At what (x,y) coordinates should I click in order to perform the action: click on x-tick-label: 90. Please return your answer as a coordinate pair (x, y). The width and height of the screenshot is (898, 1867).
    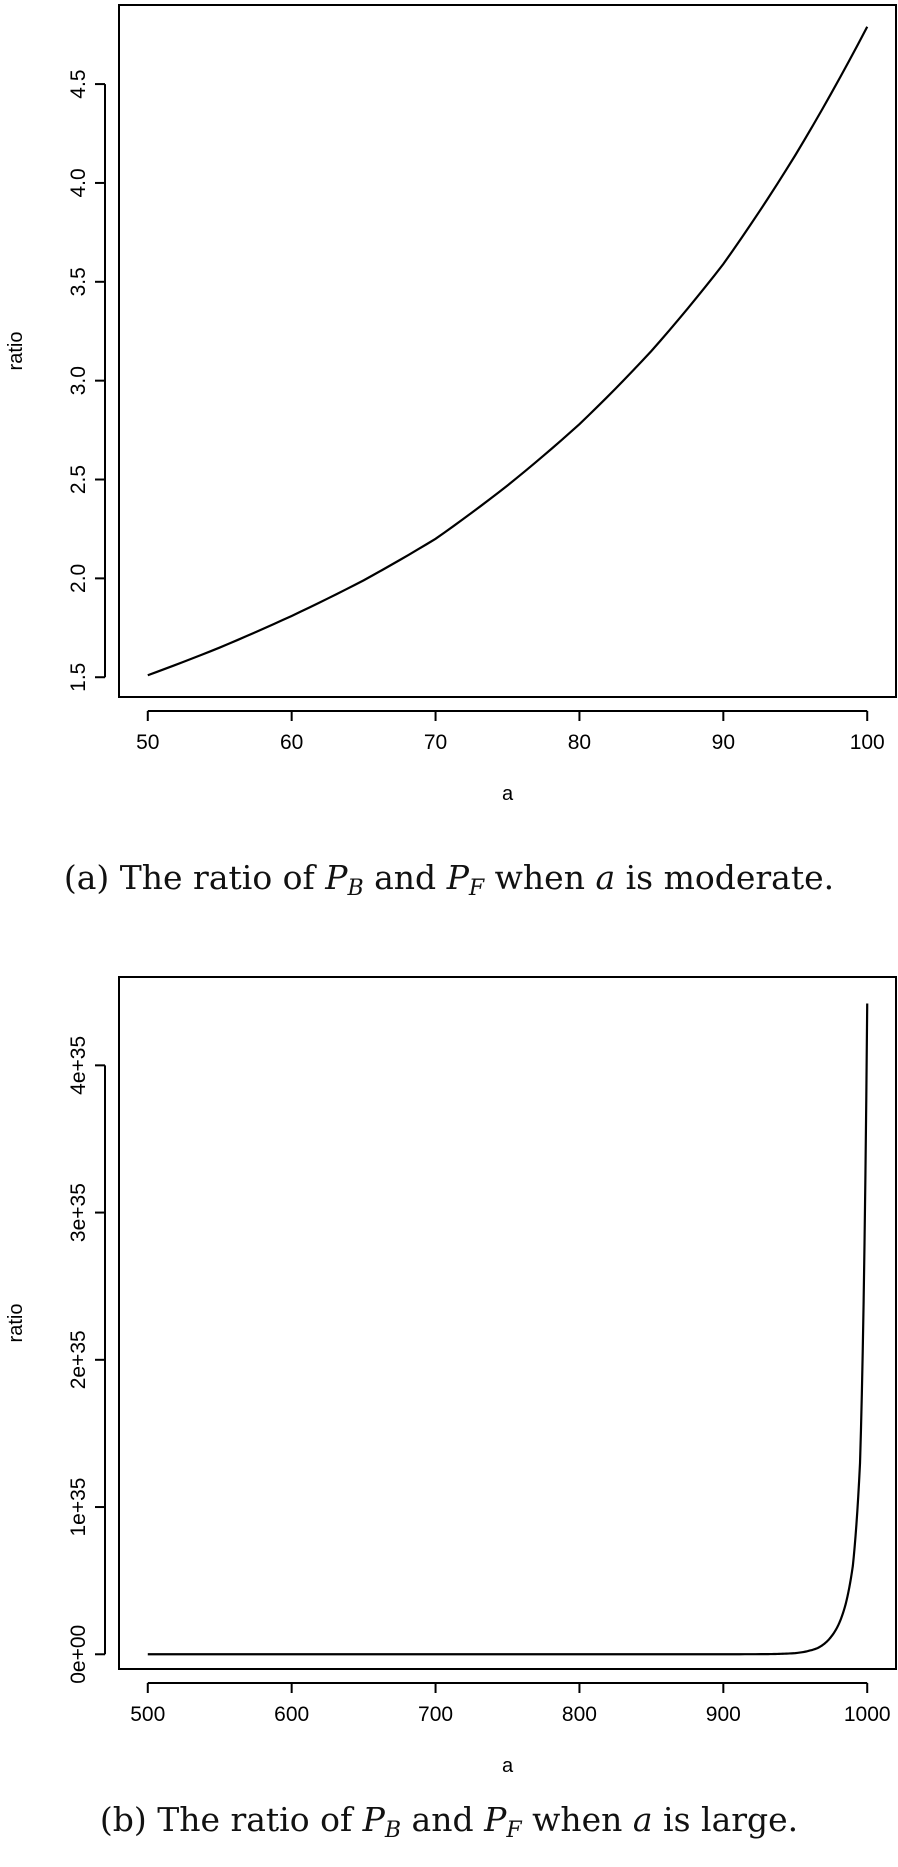
    Looking at the image, I should click on (723, 742).